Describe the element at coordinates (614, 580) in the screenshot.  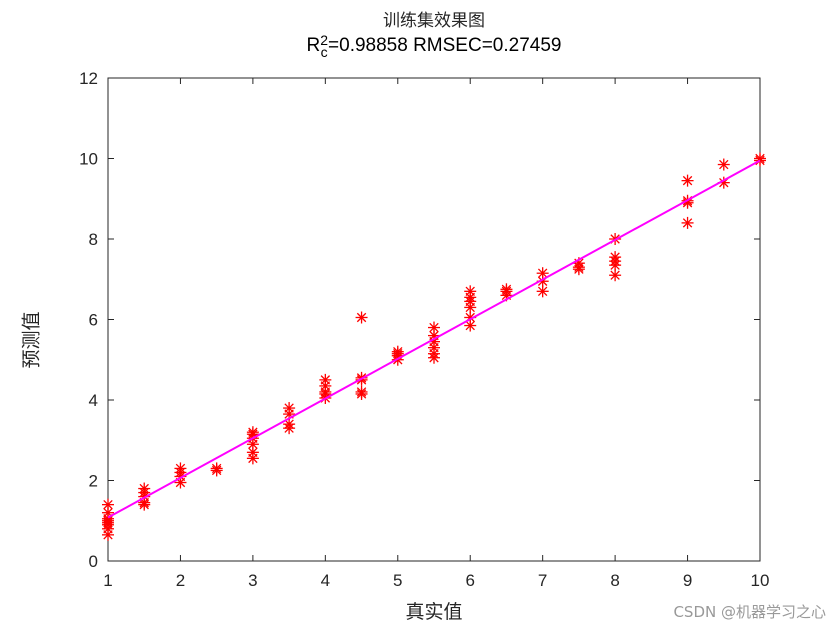
I see `x-tick-label: 8` at that location.